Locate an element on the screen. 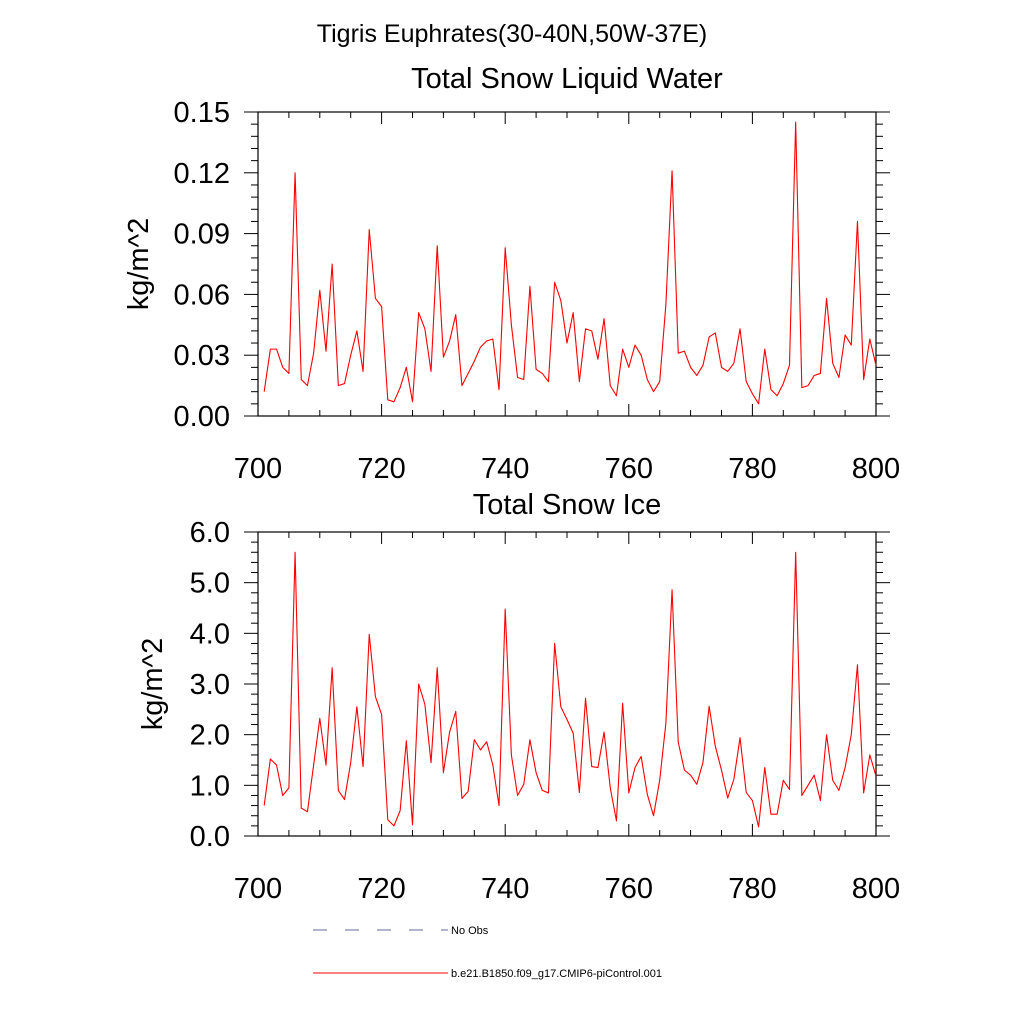 The width and height of the screenshot is (1024, 1024). y-tick-label: 0.06 is located at coordinates (202, 295).